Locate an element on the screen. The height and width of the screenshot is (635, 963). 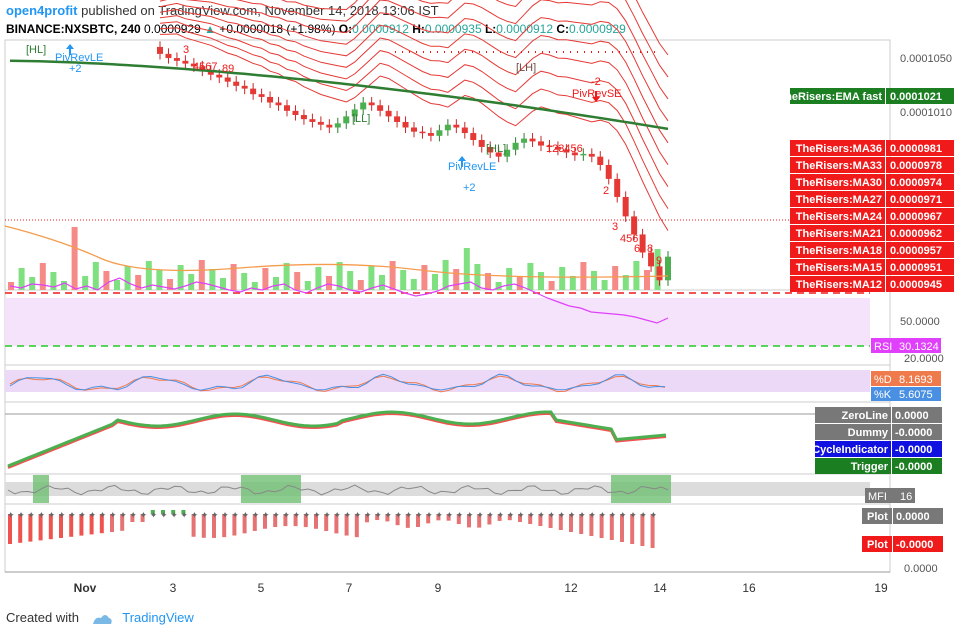
price-label-name: TheRisers:MA21 is located at coordinates (839, 234).